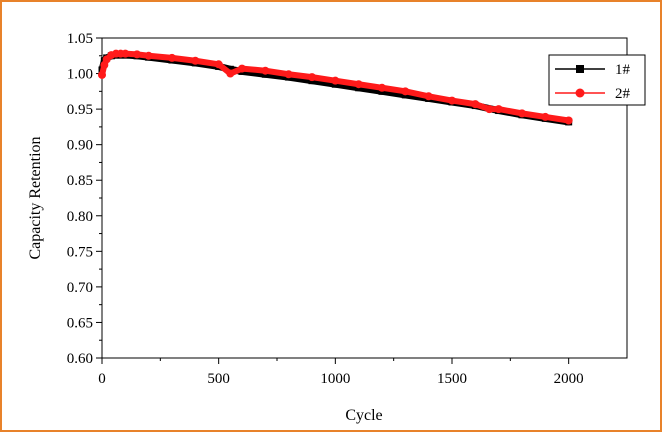 The width and height of the screenshot is (662, 434). I want to click on x-tick-label: 1500, so click(452, 379).